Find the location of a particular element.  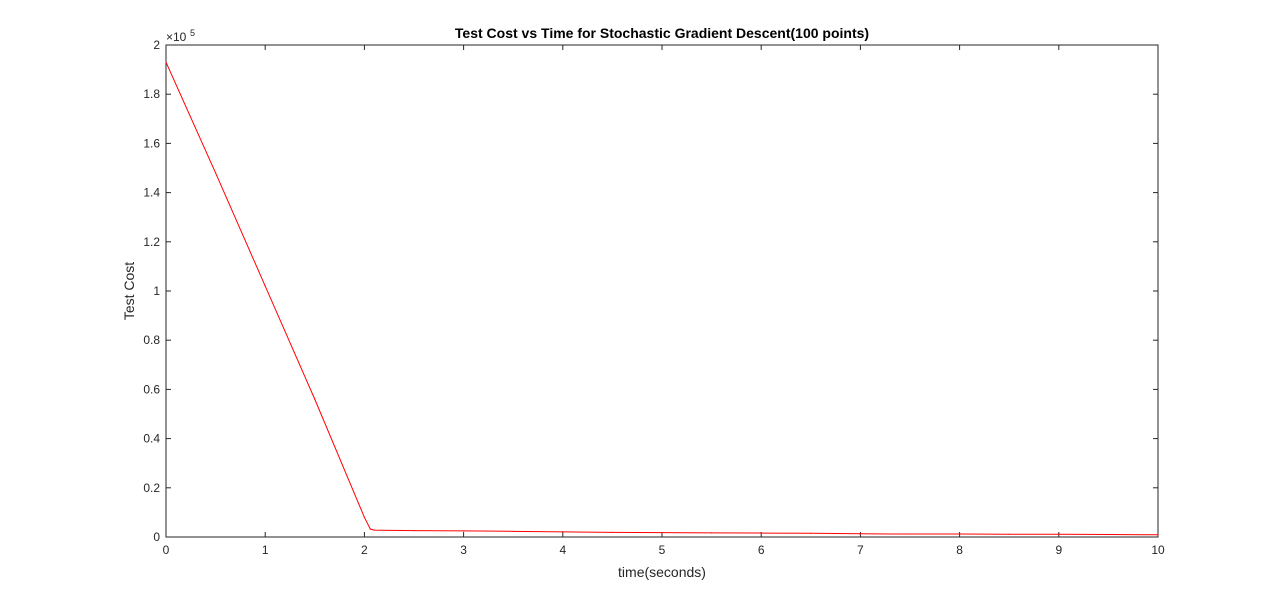

x-tick-label: 6 is located at coordinates (761, 550).